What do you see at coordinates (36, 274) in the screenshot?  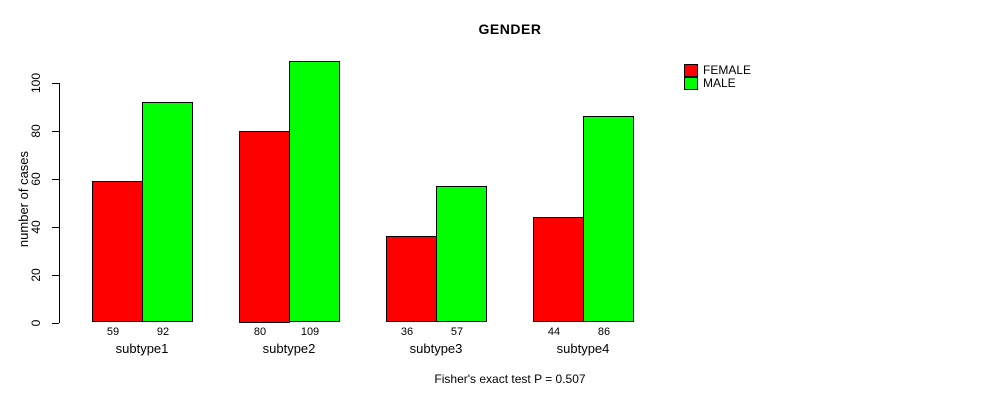 I see `y-tick-label: 20` at bounding box center [36, 274].